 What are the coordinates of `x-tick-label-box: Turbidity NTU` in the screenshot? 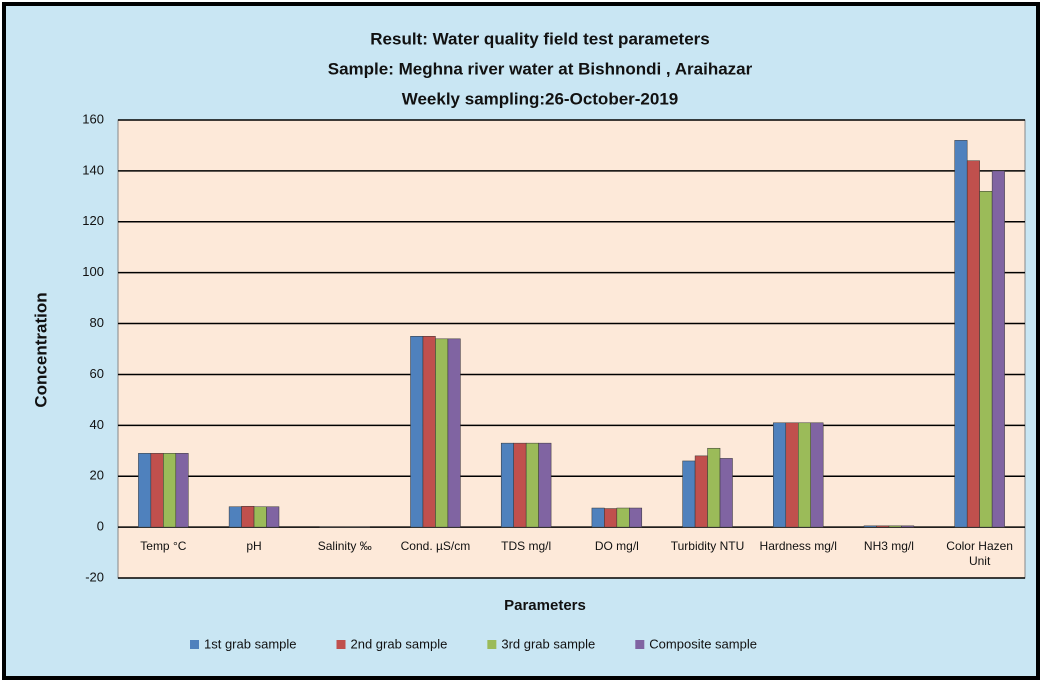 It's located at (707, 546).